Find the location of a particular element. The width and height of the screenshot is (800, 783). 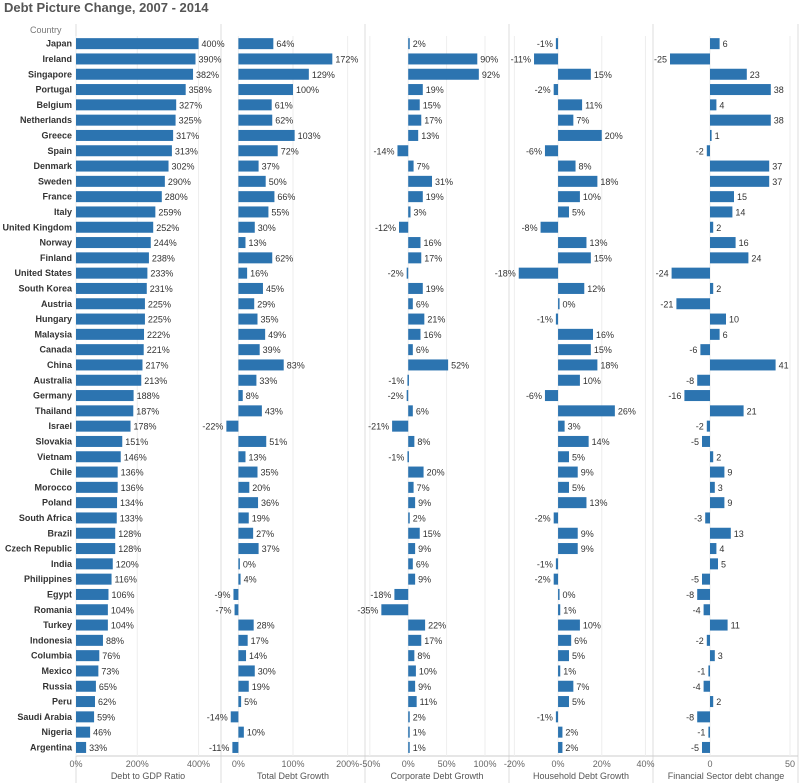

data-label: 104% is located at coordinates (122, 626).